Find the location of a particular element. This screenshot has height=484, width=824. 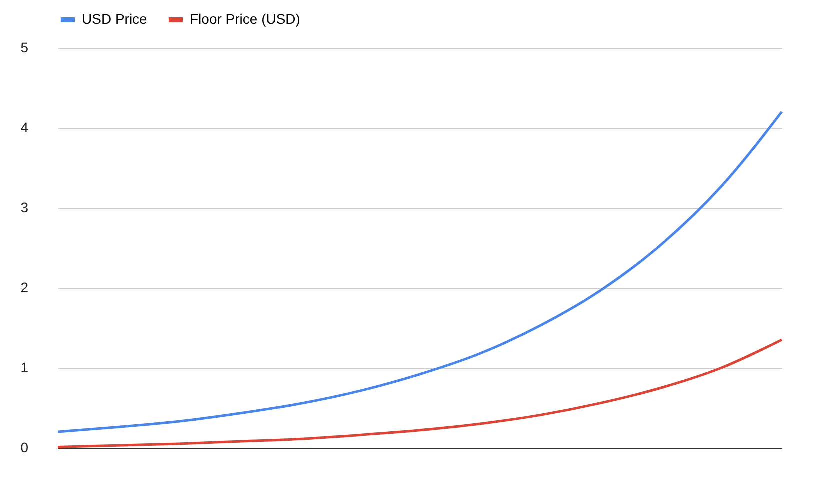

y-tick-label: 3 is located at coordinates (24, 208).